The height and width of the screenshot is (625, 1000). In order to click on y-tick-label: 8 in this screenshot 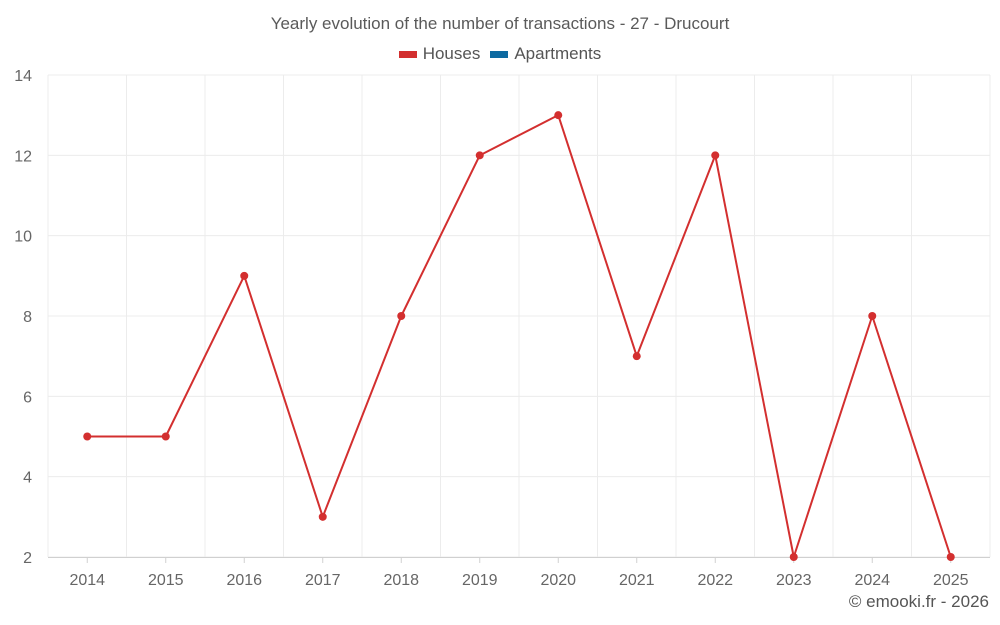, I will do `click(27, 317)`.